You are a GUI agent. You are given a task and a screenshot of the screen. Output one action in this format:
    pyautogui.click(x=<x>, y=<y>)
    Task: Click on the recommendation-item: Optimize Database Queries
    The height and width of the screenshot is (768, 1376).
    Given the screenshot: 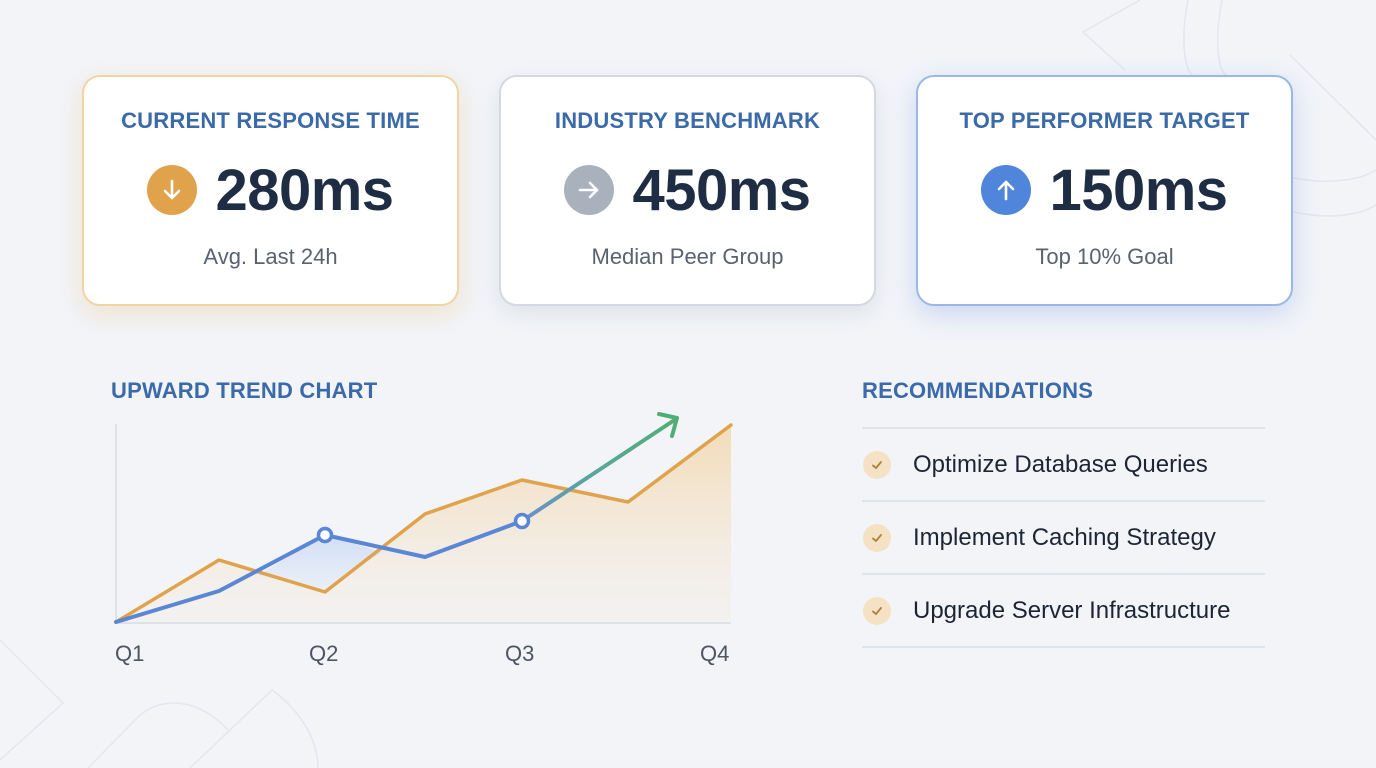 What is the action you would take?
    pyautogui.click(x=1063, y=464)
    